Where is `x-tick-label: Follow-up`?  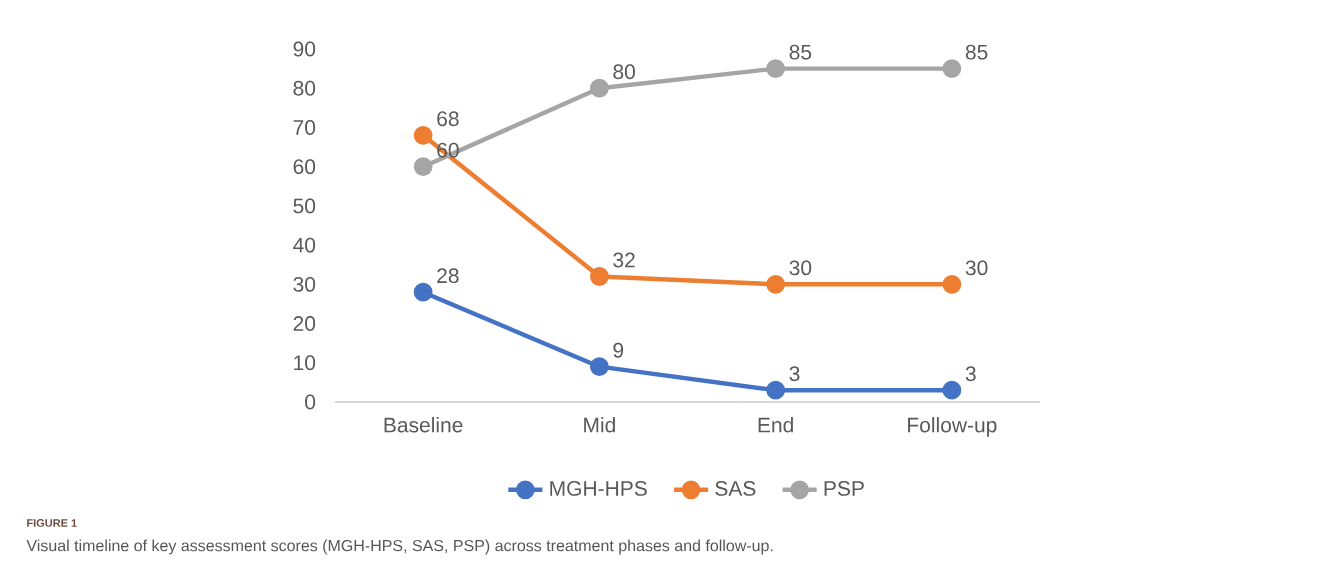
x-tick-label: Follow-up is located at coordinates (952, 427).